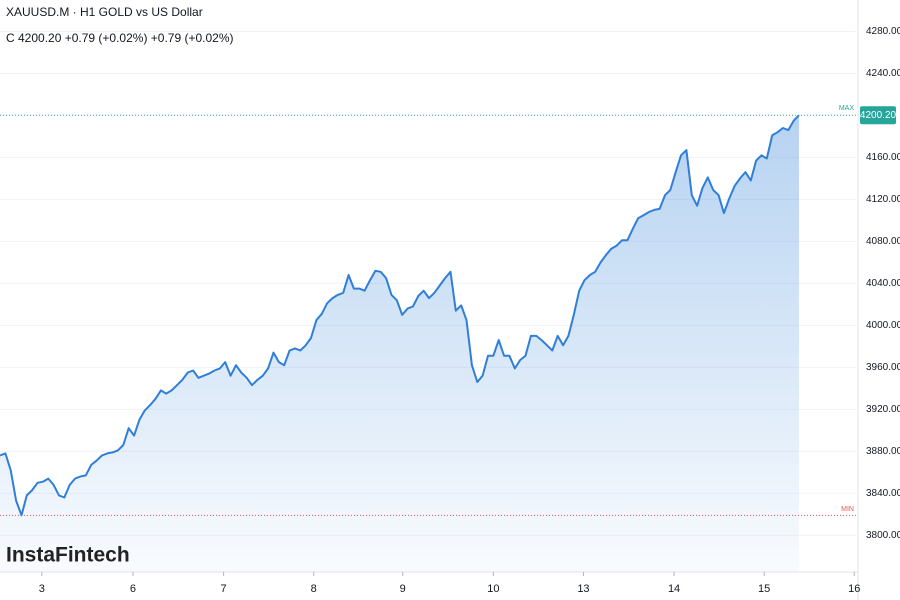 The width and height of the screenshot is (900, 600). What do you see at coordinates (883, 367) in the screenshot?
I see `y-tick-label: 3960.00` at bounding box center [883, 367].